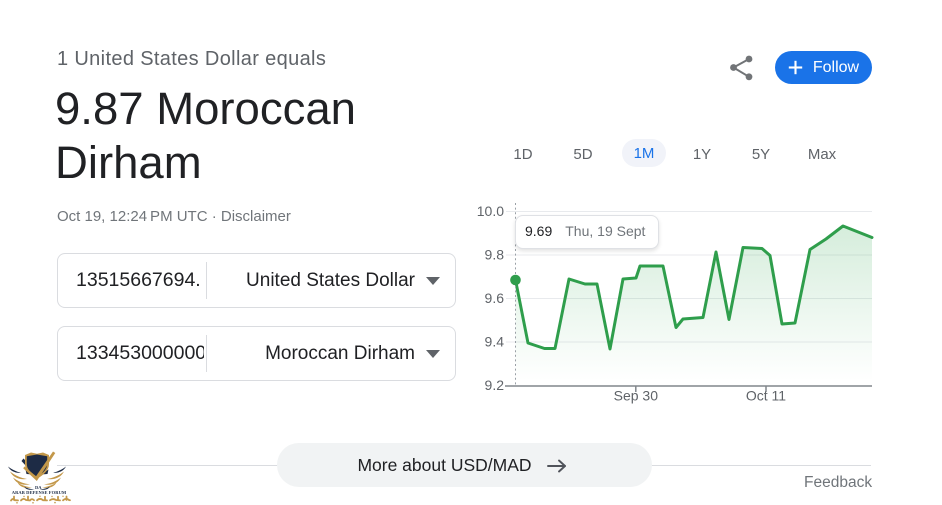  I want to click on svg-text: Oct 11, so click(766, 396).